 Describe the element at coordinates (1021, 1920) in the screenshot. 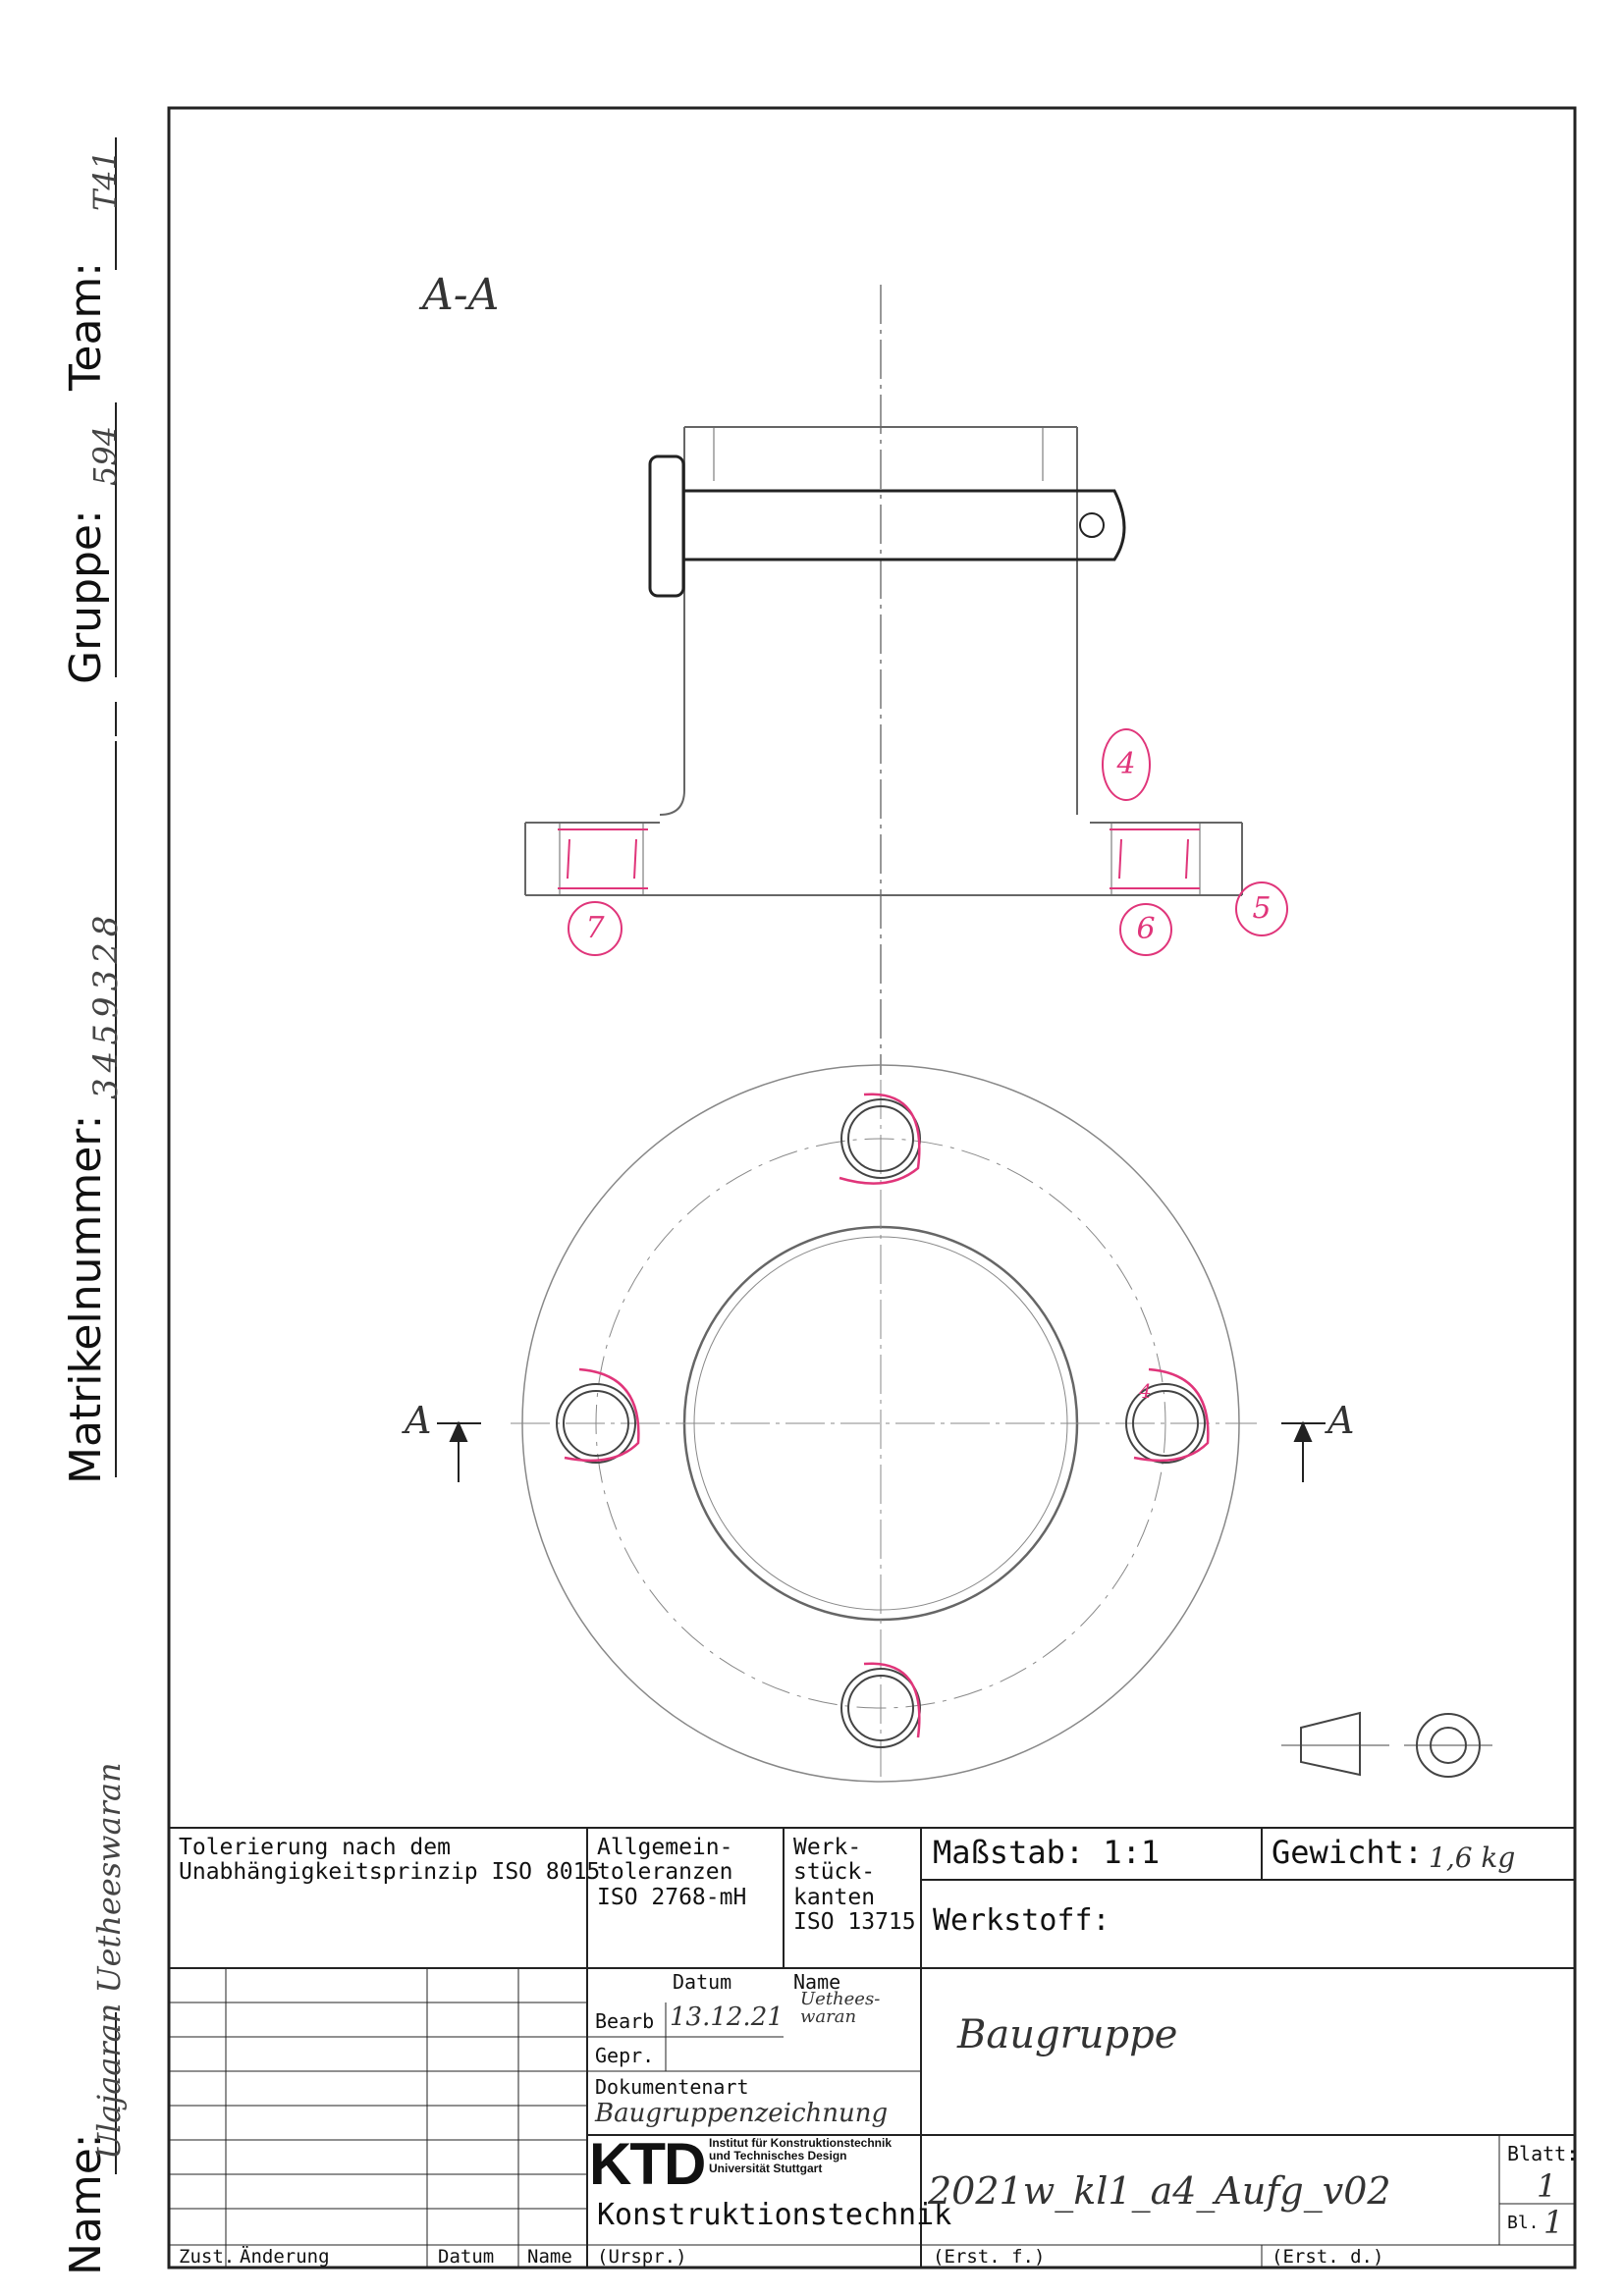

I see `material-label: Werkstoff:` at that location.